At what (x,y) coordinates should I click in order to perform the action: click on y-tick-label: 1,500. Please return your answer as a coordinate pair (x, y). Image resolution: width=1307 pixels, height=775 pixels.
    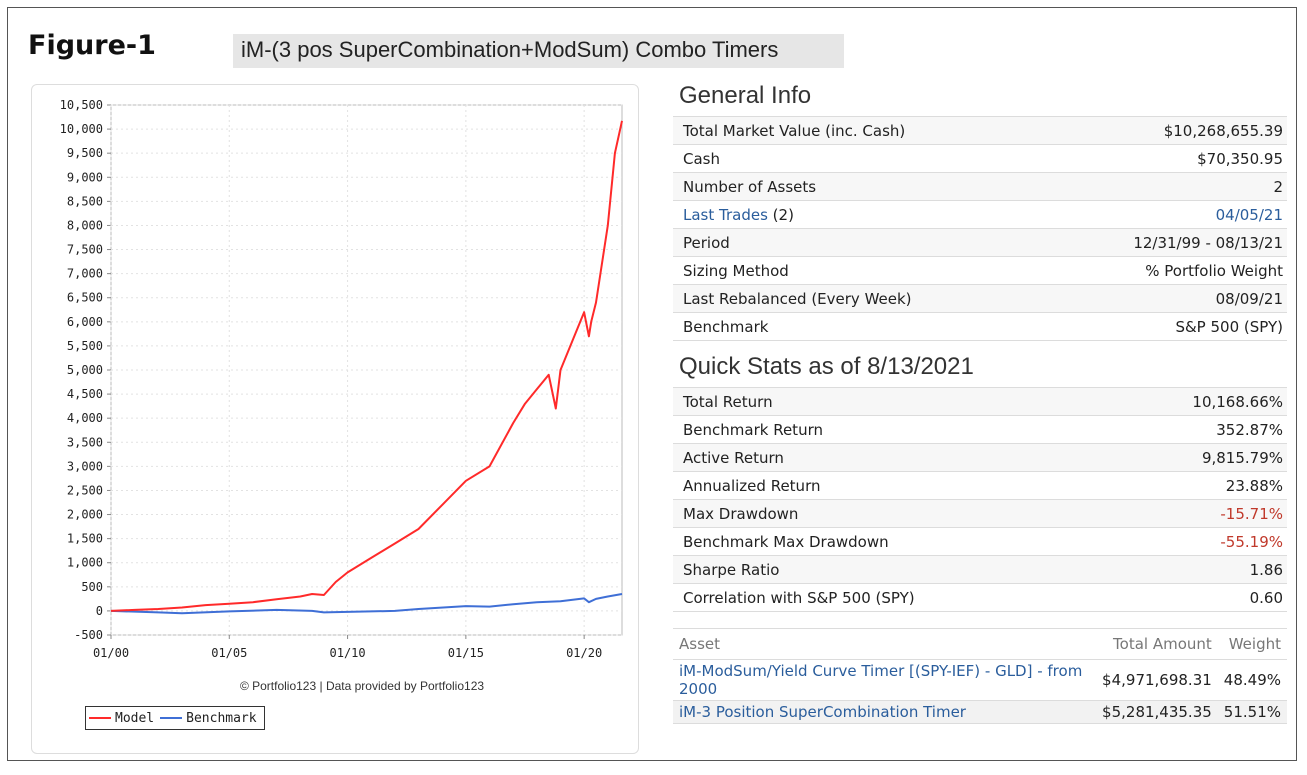
    Looking at the image, I should click on (85, 539).